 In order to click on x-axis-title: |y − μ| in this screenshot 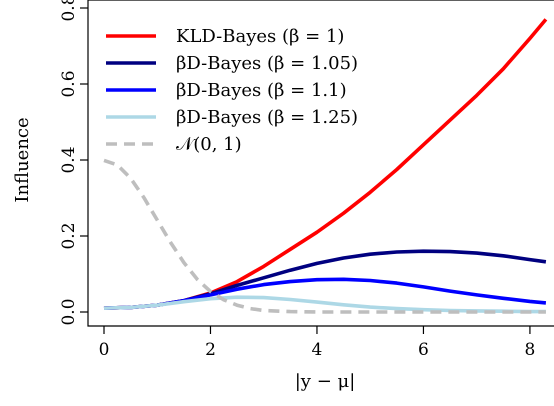, I will do `click(325, 381)`.